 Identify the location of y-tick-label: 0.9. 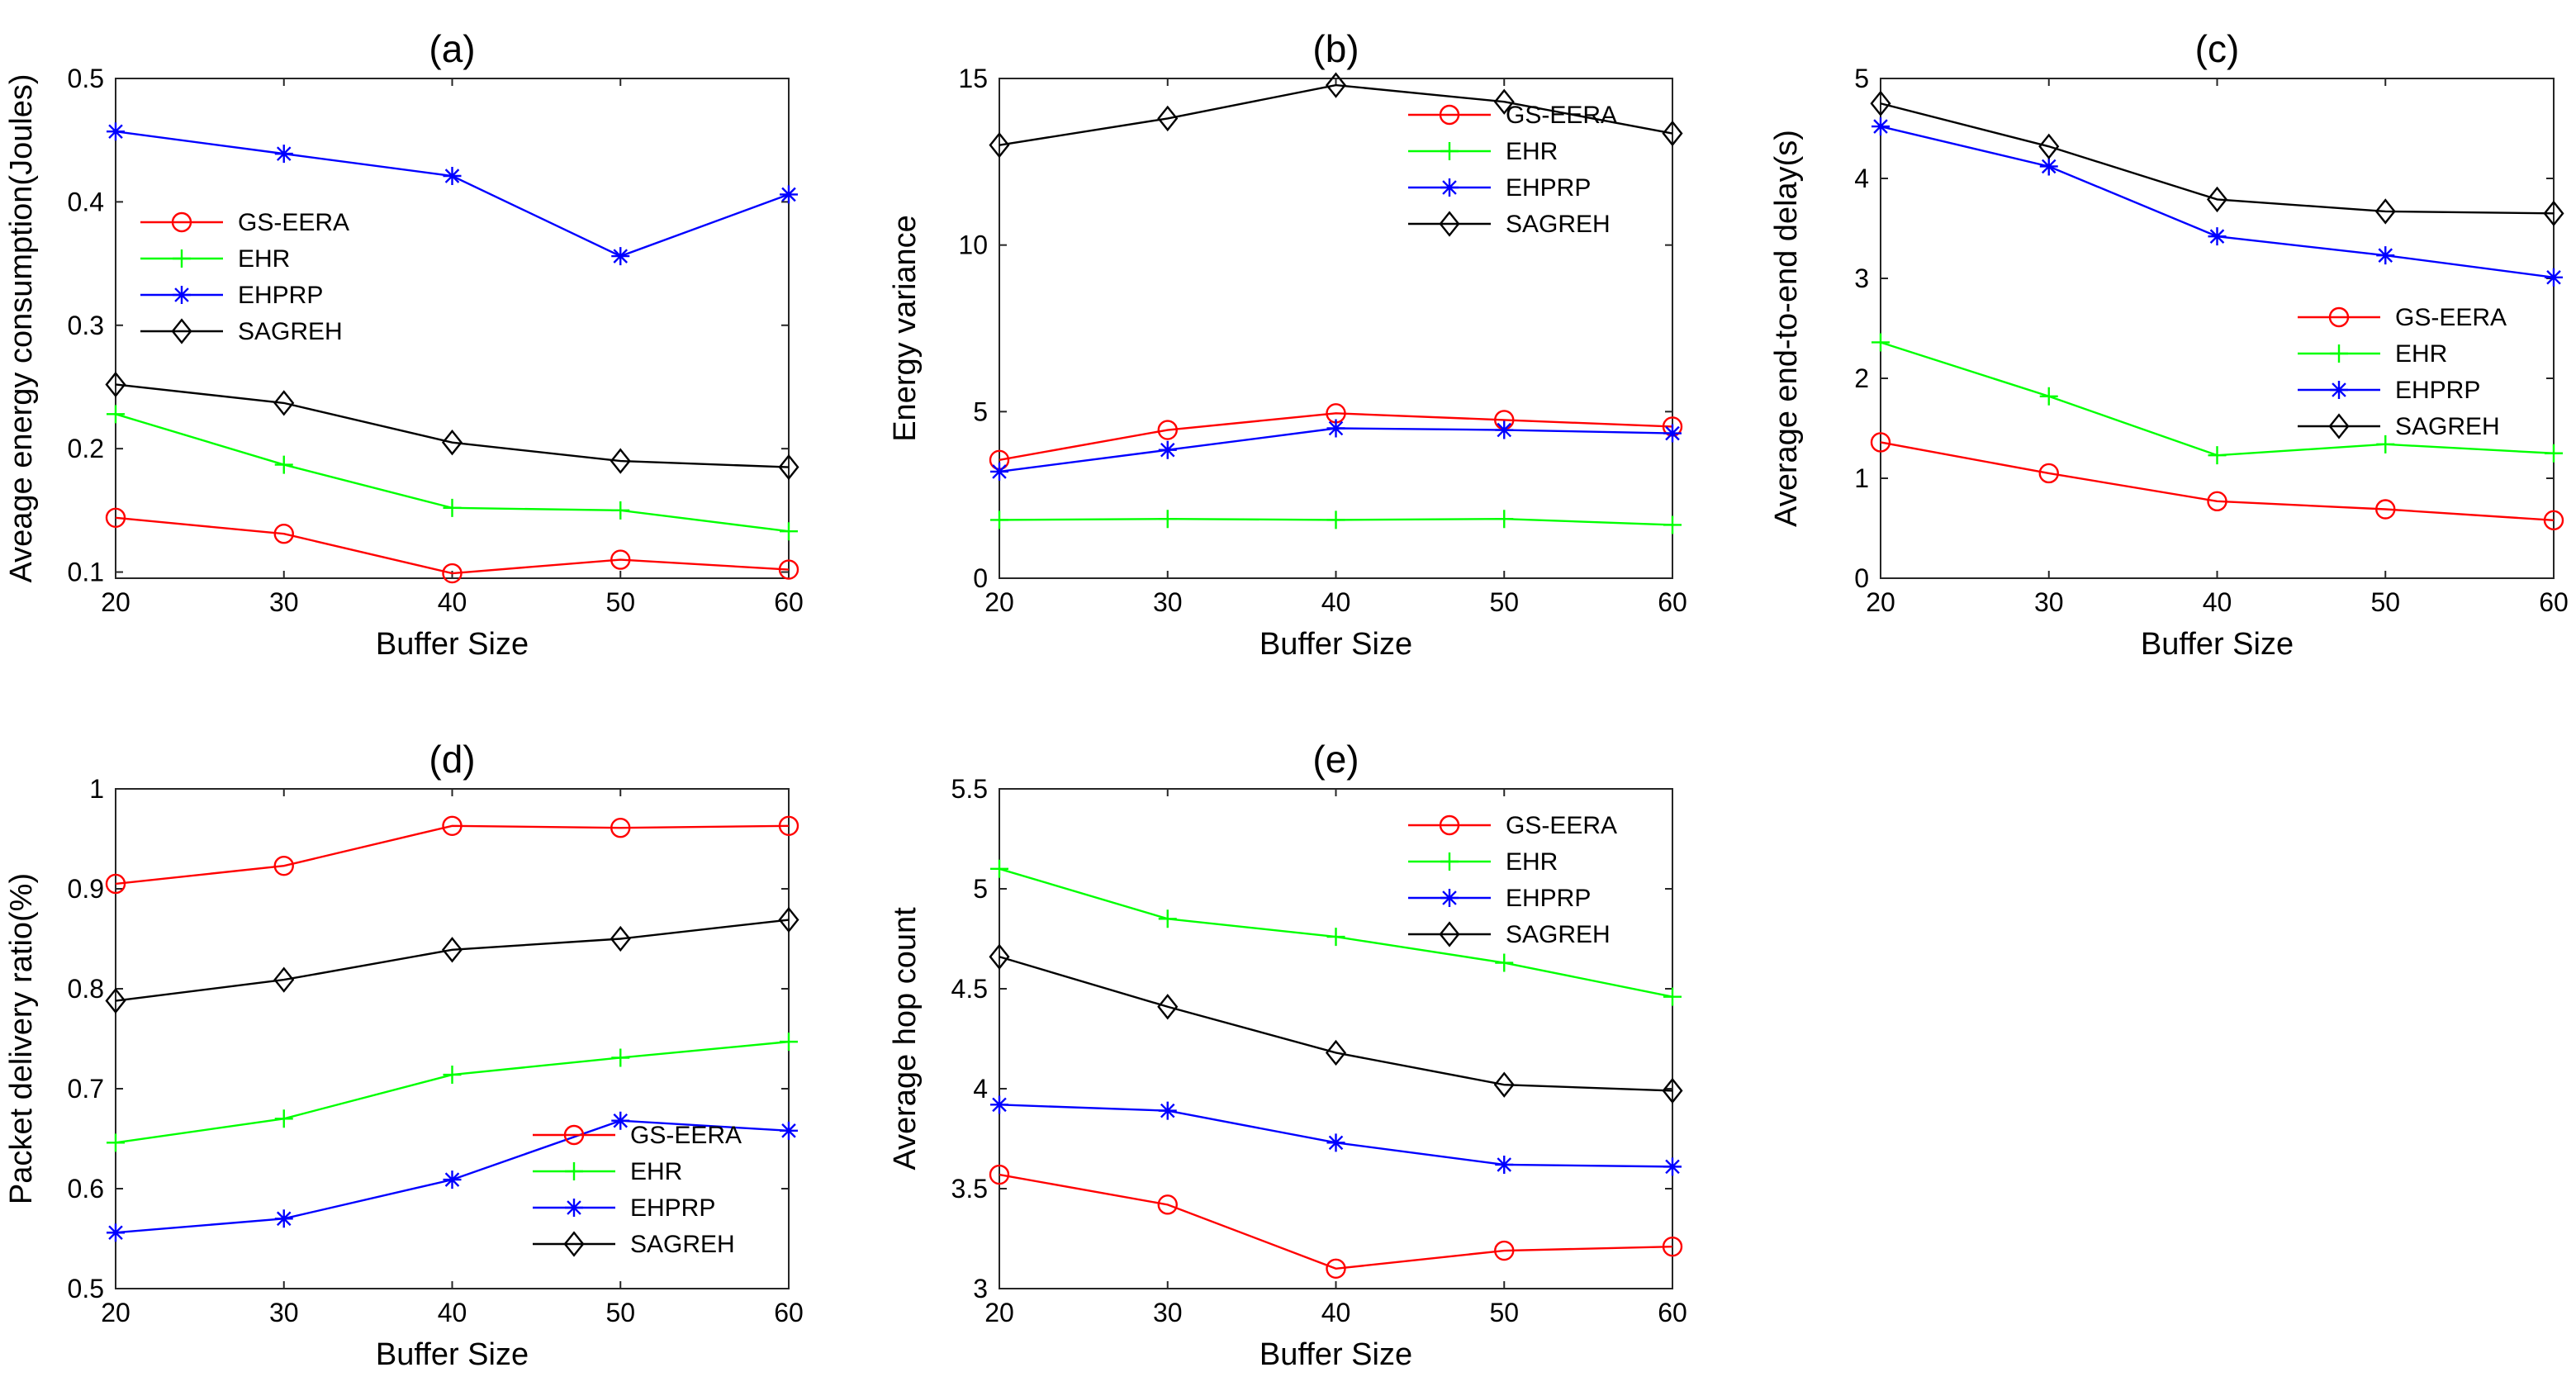
(86, 889).